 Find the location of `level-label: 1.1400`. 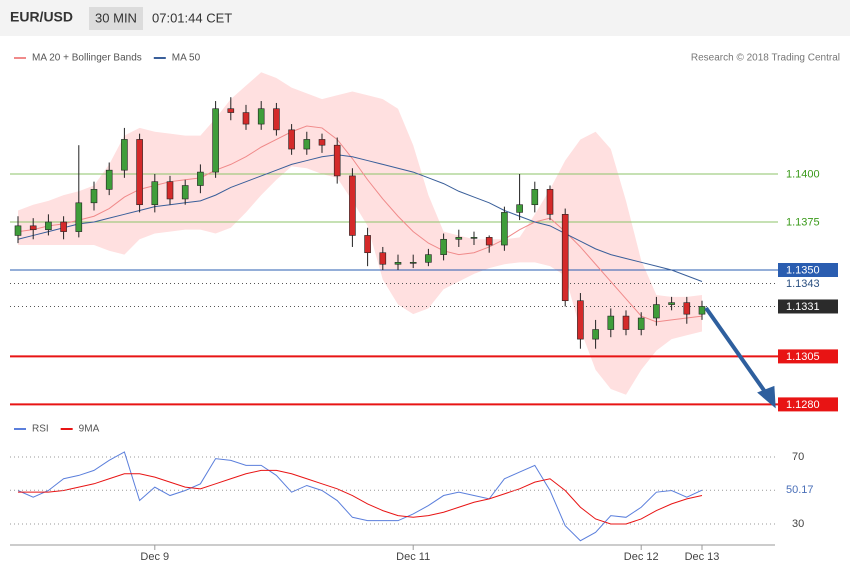

level-label: 1.1400 is located at coordinates (803, 174).